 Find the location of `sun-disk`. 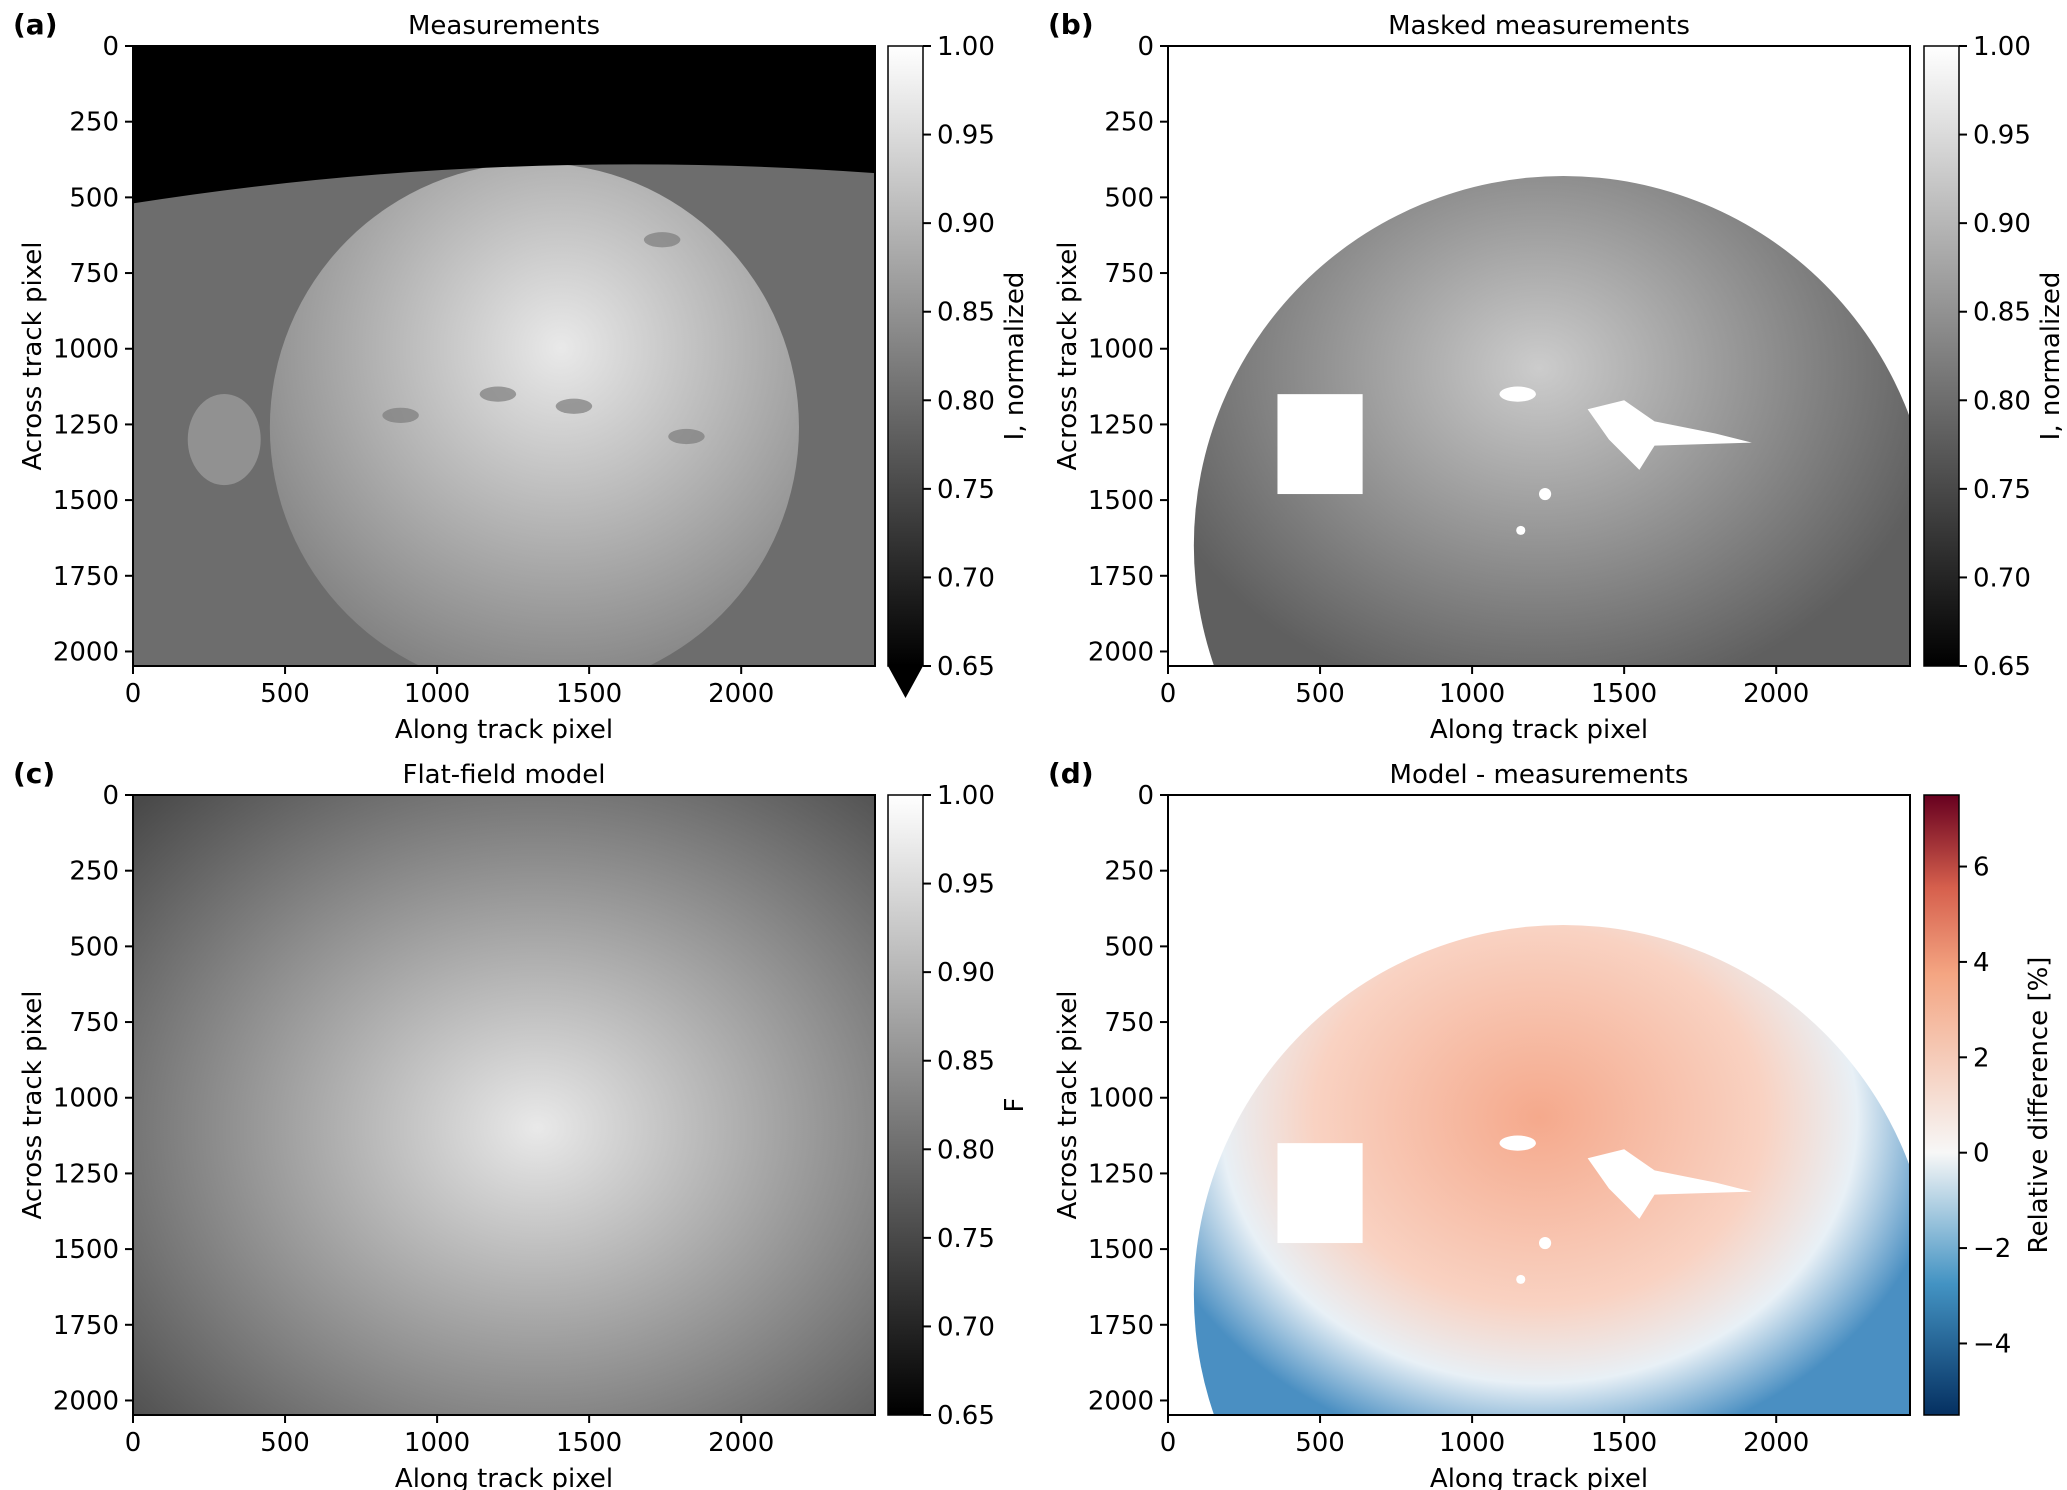

sun-disk is located at coordinates (534, 414).